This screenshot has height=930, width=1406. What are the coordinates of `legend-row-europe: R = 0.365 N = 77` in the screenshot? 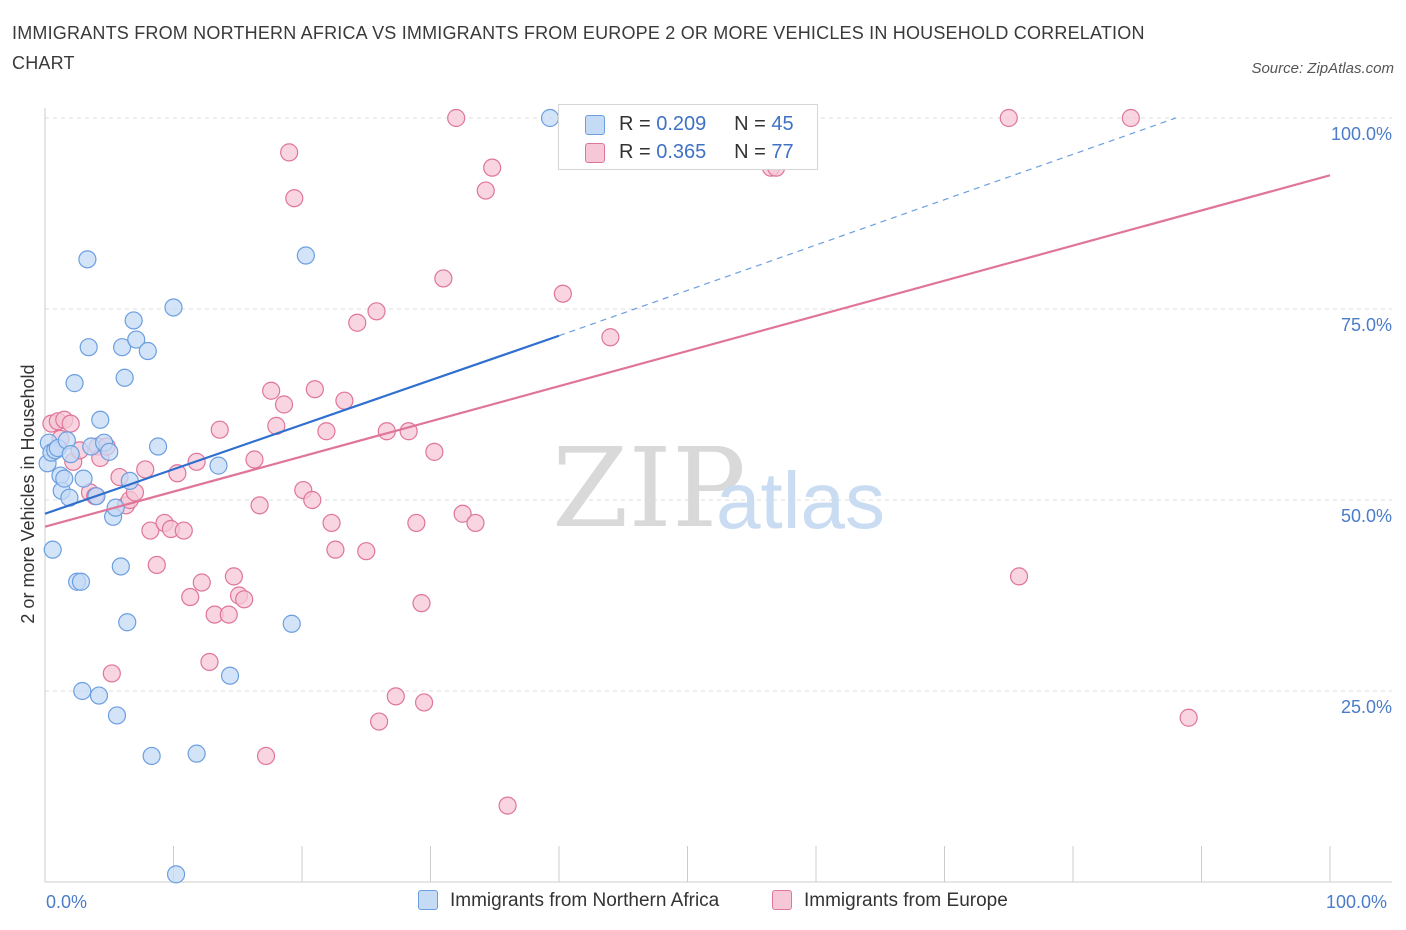 It's located at (688, 153).